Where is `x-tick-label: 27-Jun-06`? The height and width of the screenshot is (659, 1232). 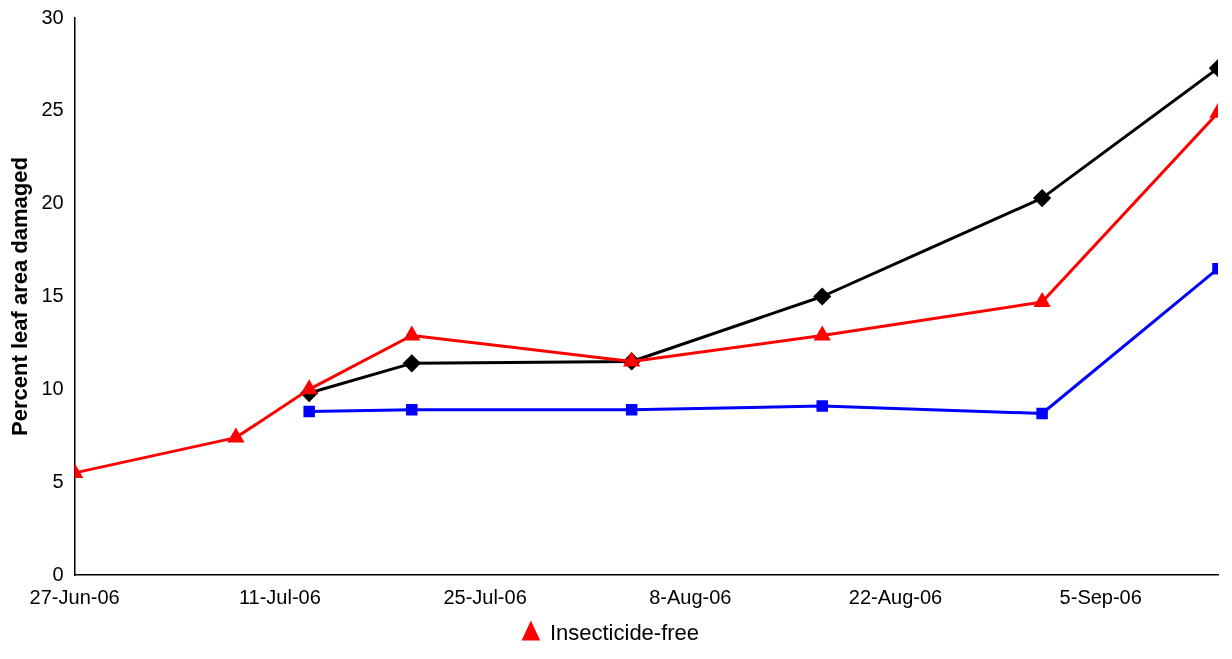 x-tick-label: 27-Jun-06 is located at coordinates (74, 596).